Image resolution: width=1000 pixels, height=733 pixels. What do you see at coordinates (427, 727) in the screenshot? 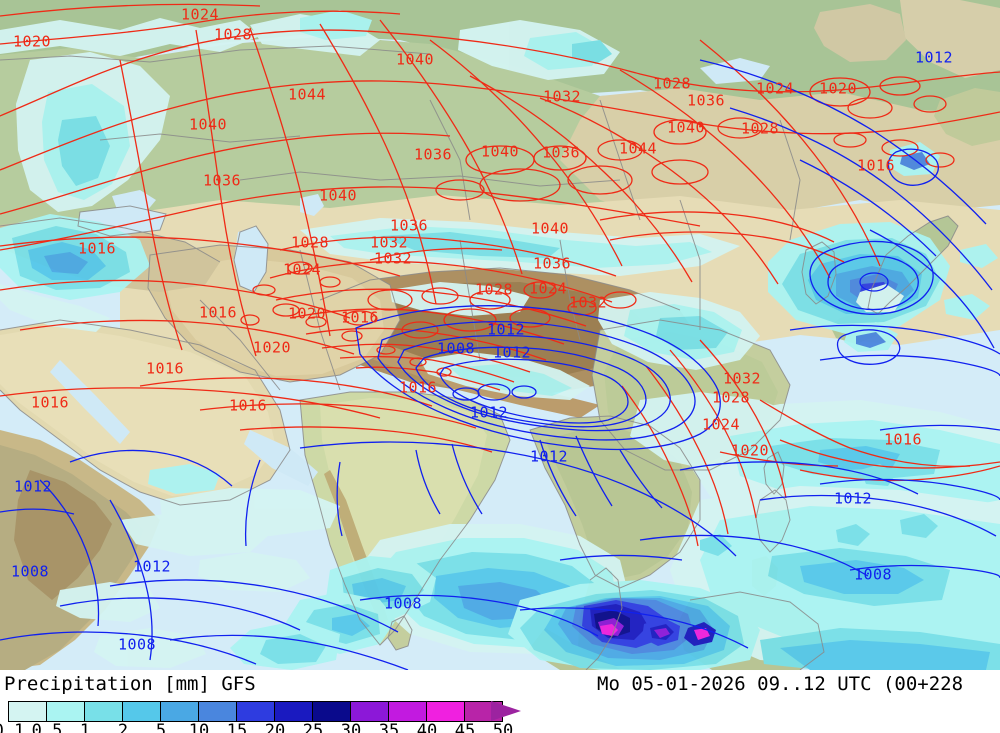
I see `colorbar-tick-40: 40` at bounding box center [427, 727].